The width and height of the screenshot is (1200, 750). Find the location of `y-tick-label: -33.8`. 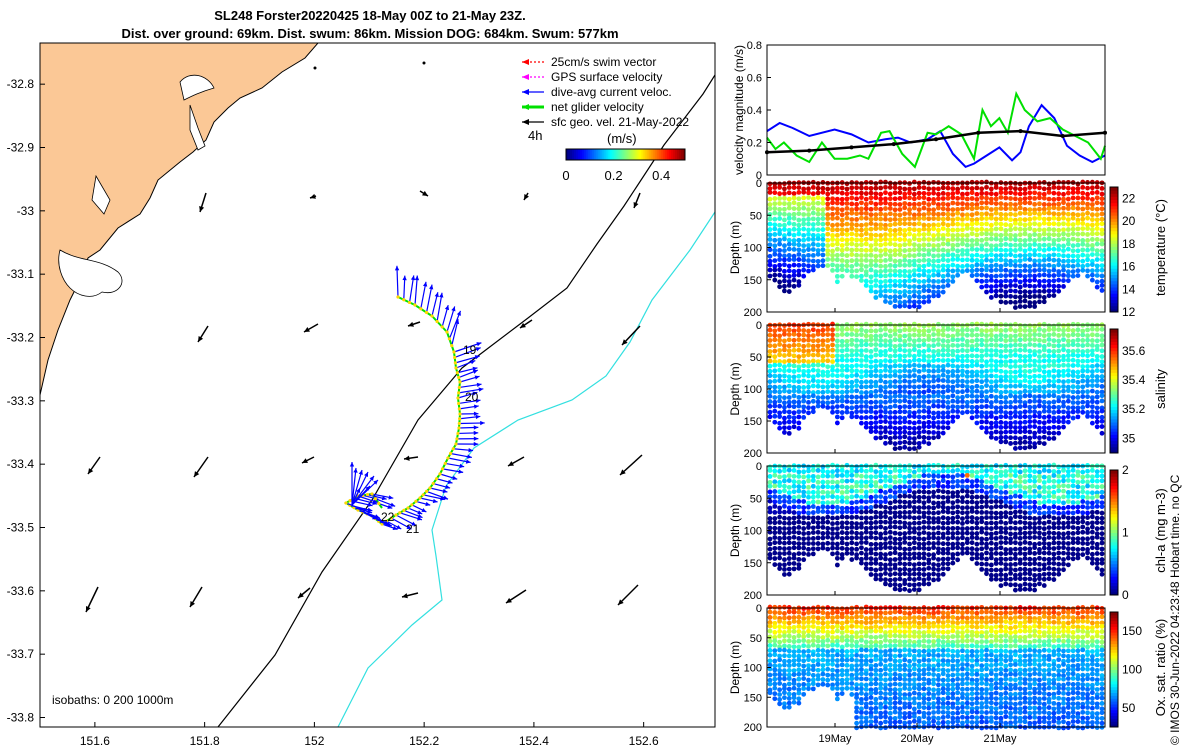

y-tick-label: -33.8 is located at coordinates (21, 718).